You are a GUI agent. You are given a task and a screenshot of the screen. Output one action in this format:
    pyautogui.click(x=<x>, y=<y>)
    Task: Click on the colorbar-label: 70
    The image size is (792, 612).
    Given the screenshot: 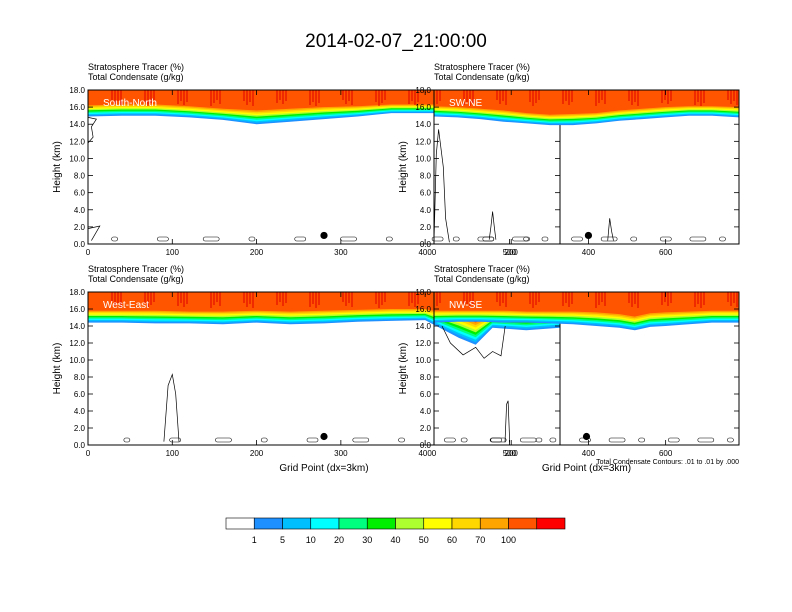 What is the action you would take?
    pyautogui.click(x=480, y=540)
    